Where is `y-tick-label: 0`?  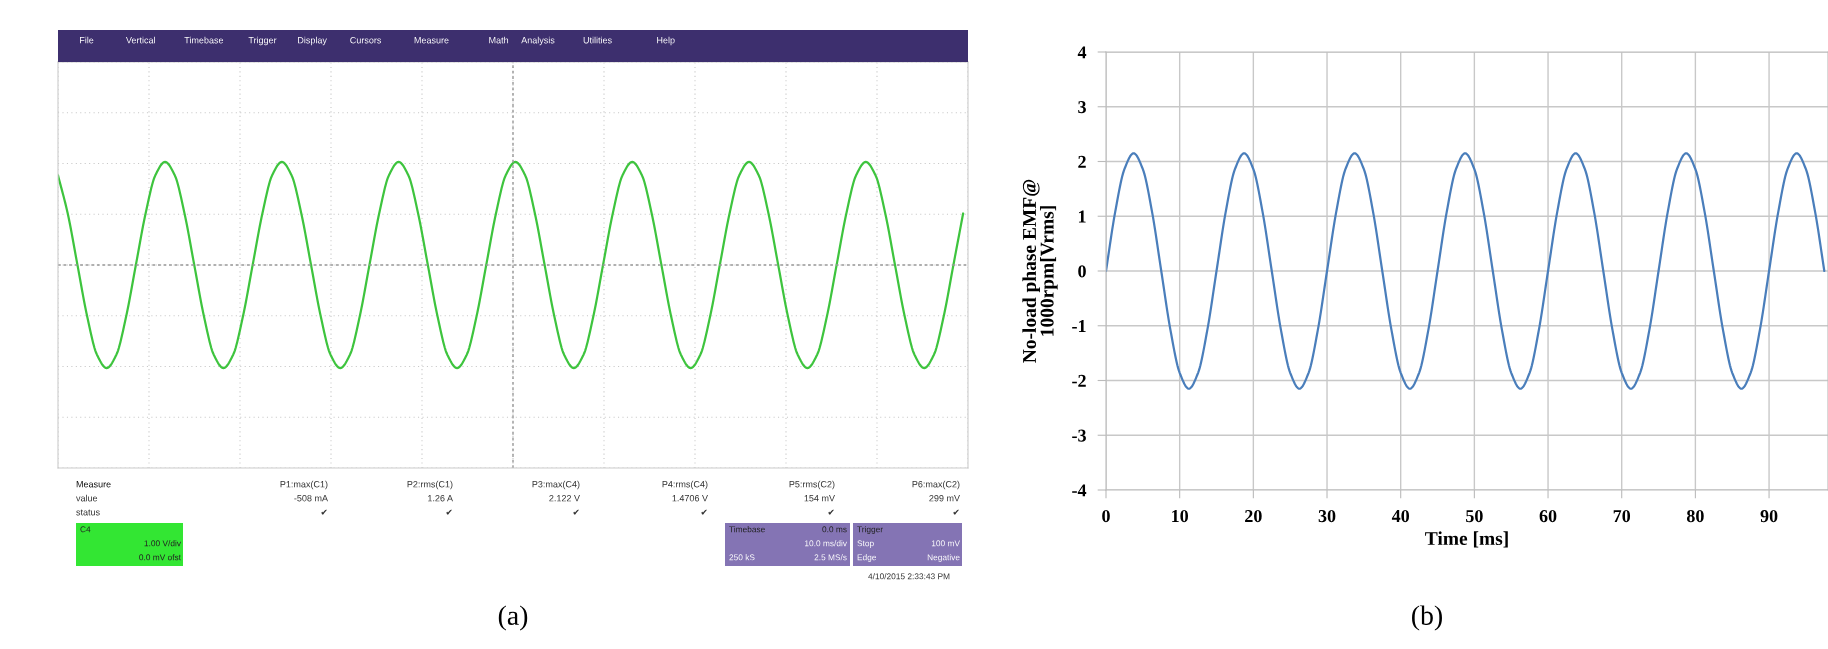
y-tick-label: 0 is located at coordinates (1082, 271).